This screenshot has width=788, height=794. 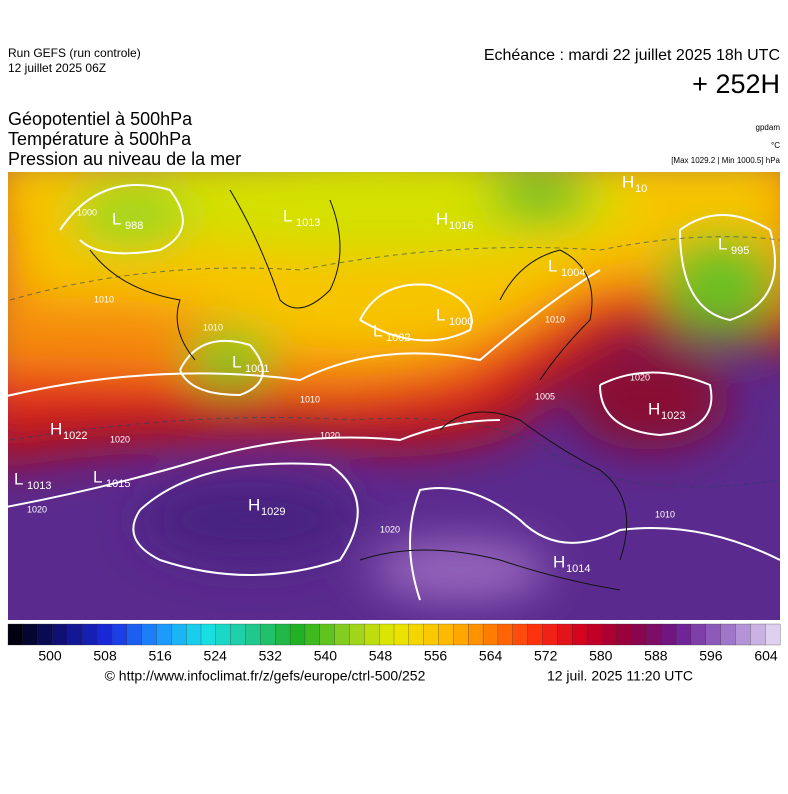 I want to click on colorbar-tick: 604, so click(x=766, y=656).